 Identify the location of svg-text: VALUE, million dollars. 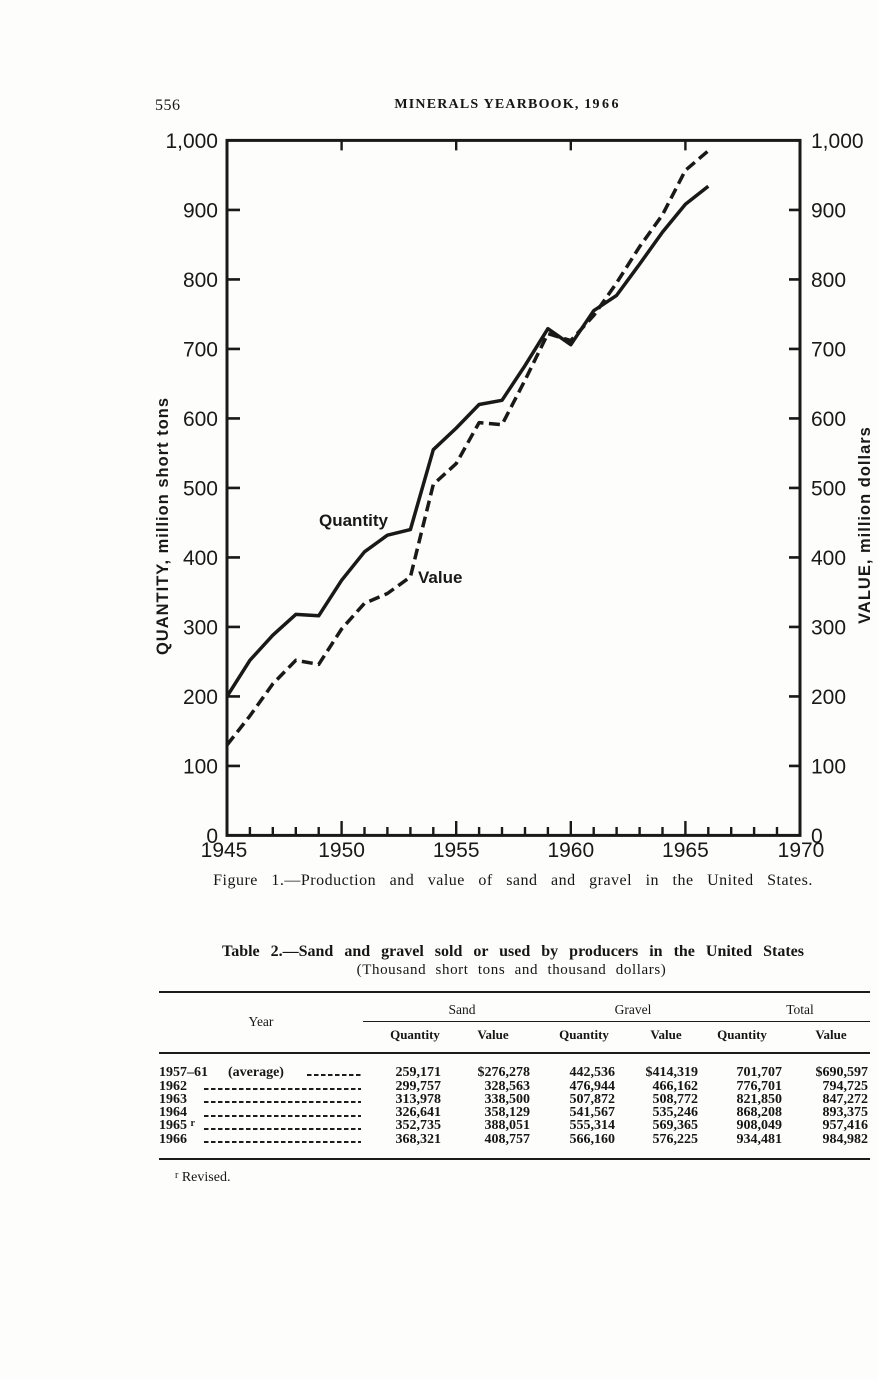
(865, 525).